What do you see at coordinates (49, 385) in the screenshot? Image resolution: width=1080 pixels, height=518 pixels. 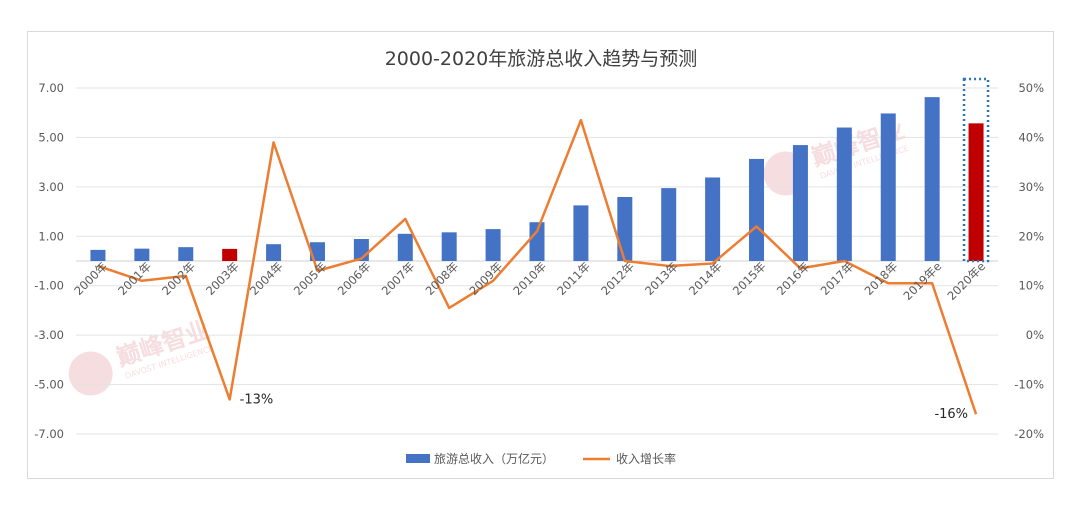 I see `left-tick-label: -5.00` at bounding box center [49, 385].